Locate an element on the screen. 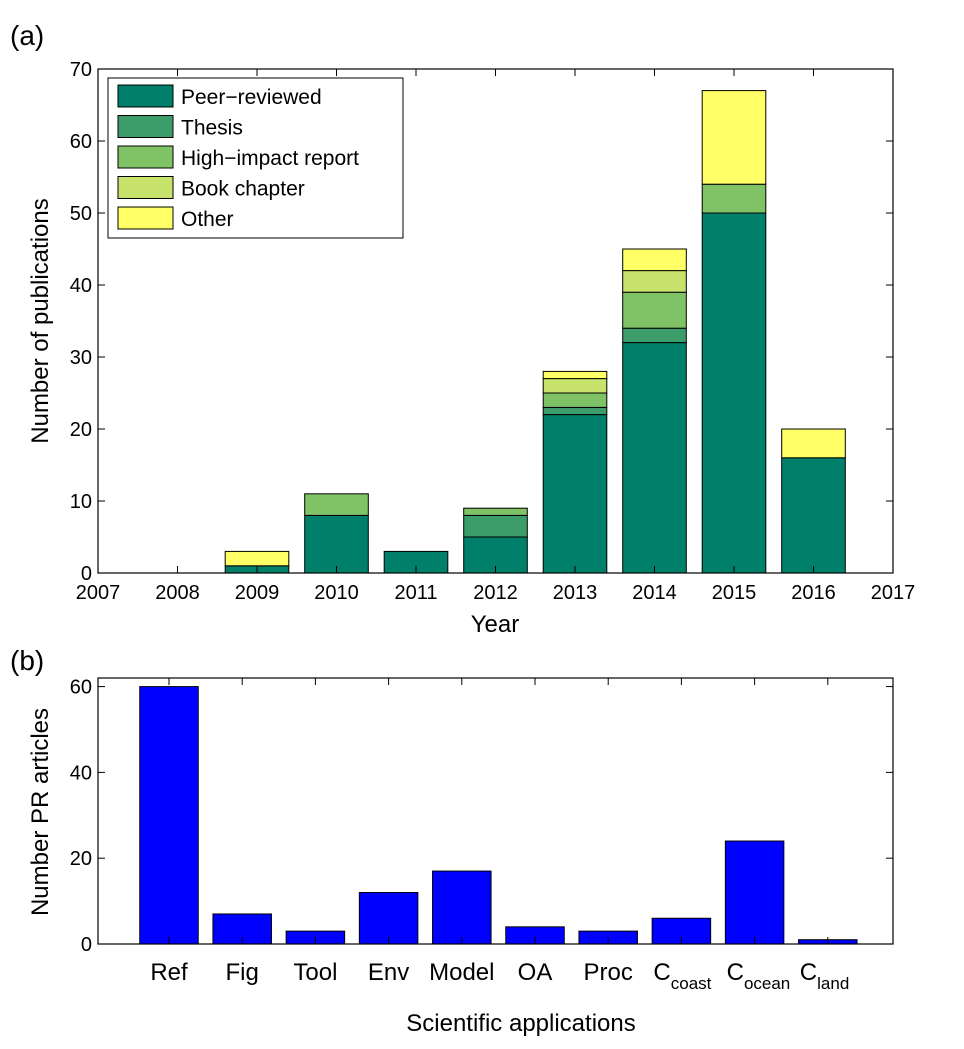  bar-2016-other is located at coordinates (813, 443).